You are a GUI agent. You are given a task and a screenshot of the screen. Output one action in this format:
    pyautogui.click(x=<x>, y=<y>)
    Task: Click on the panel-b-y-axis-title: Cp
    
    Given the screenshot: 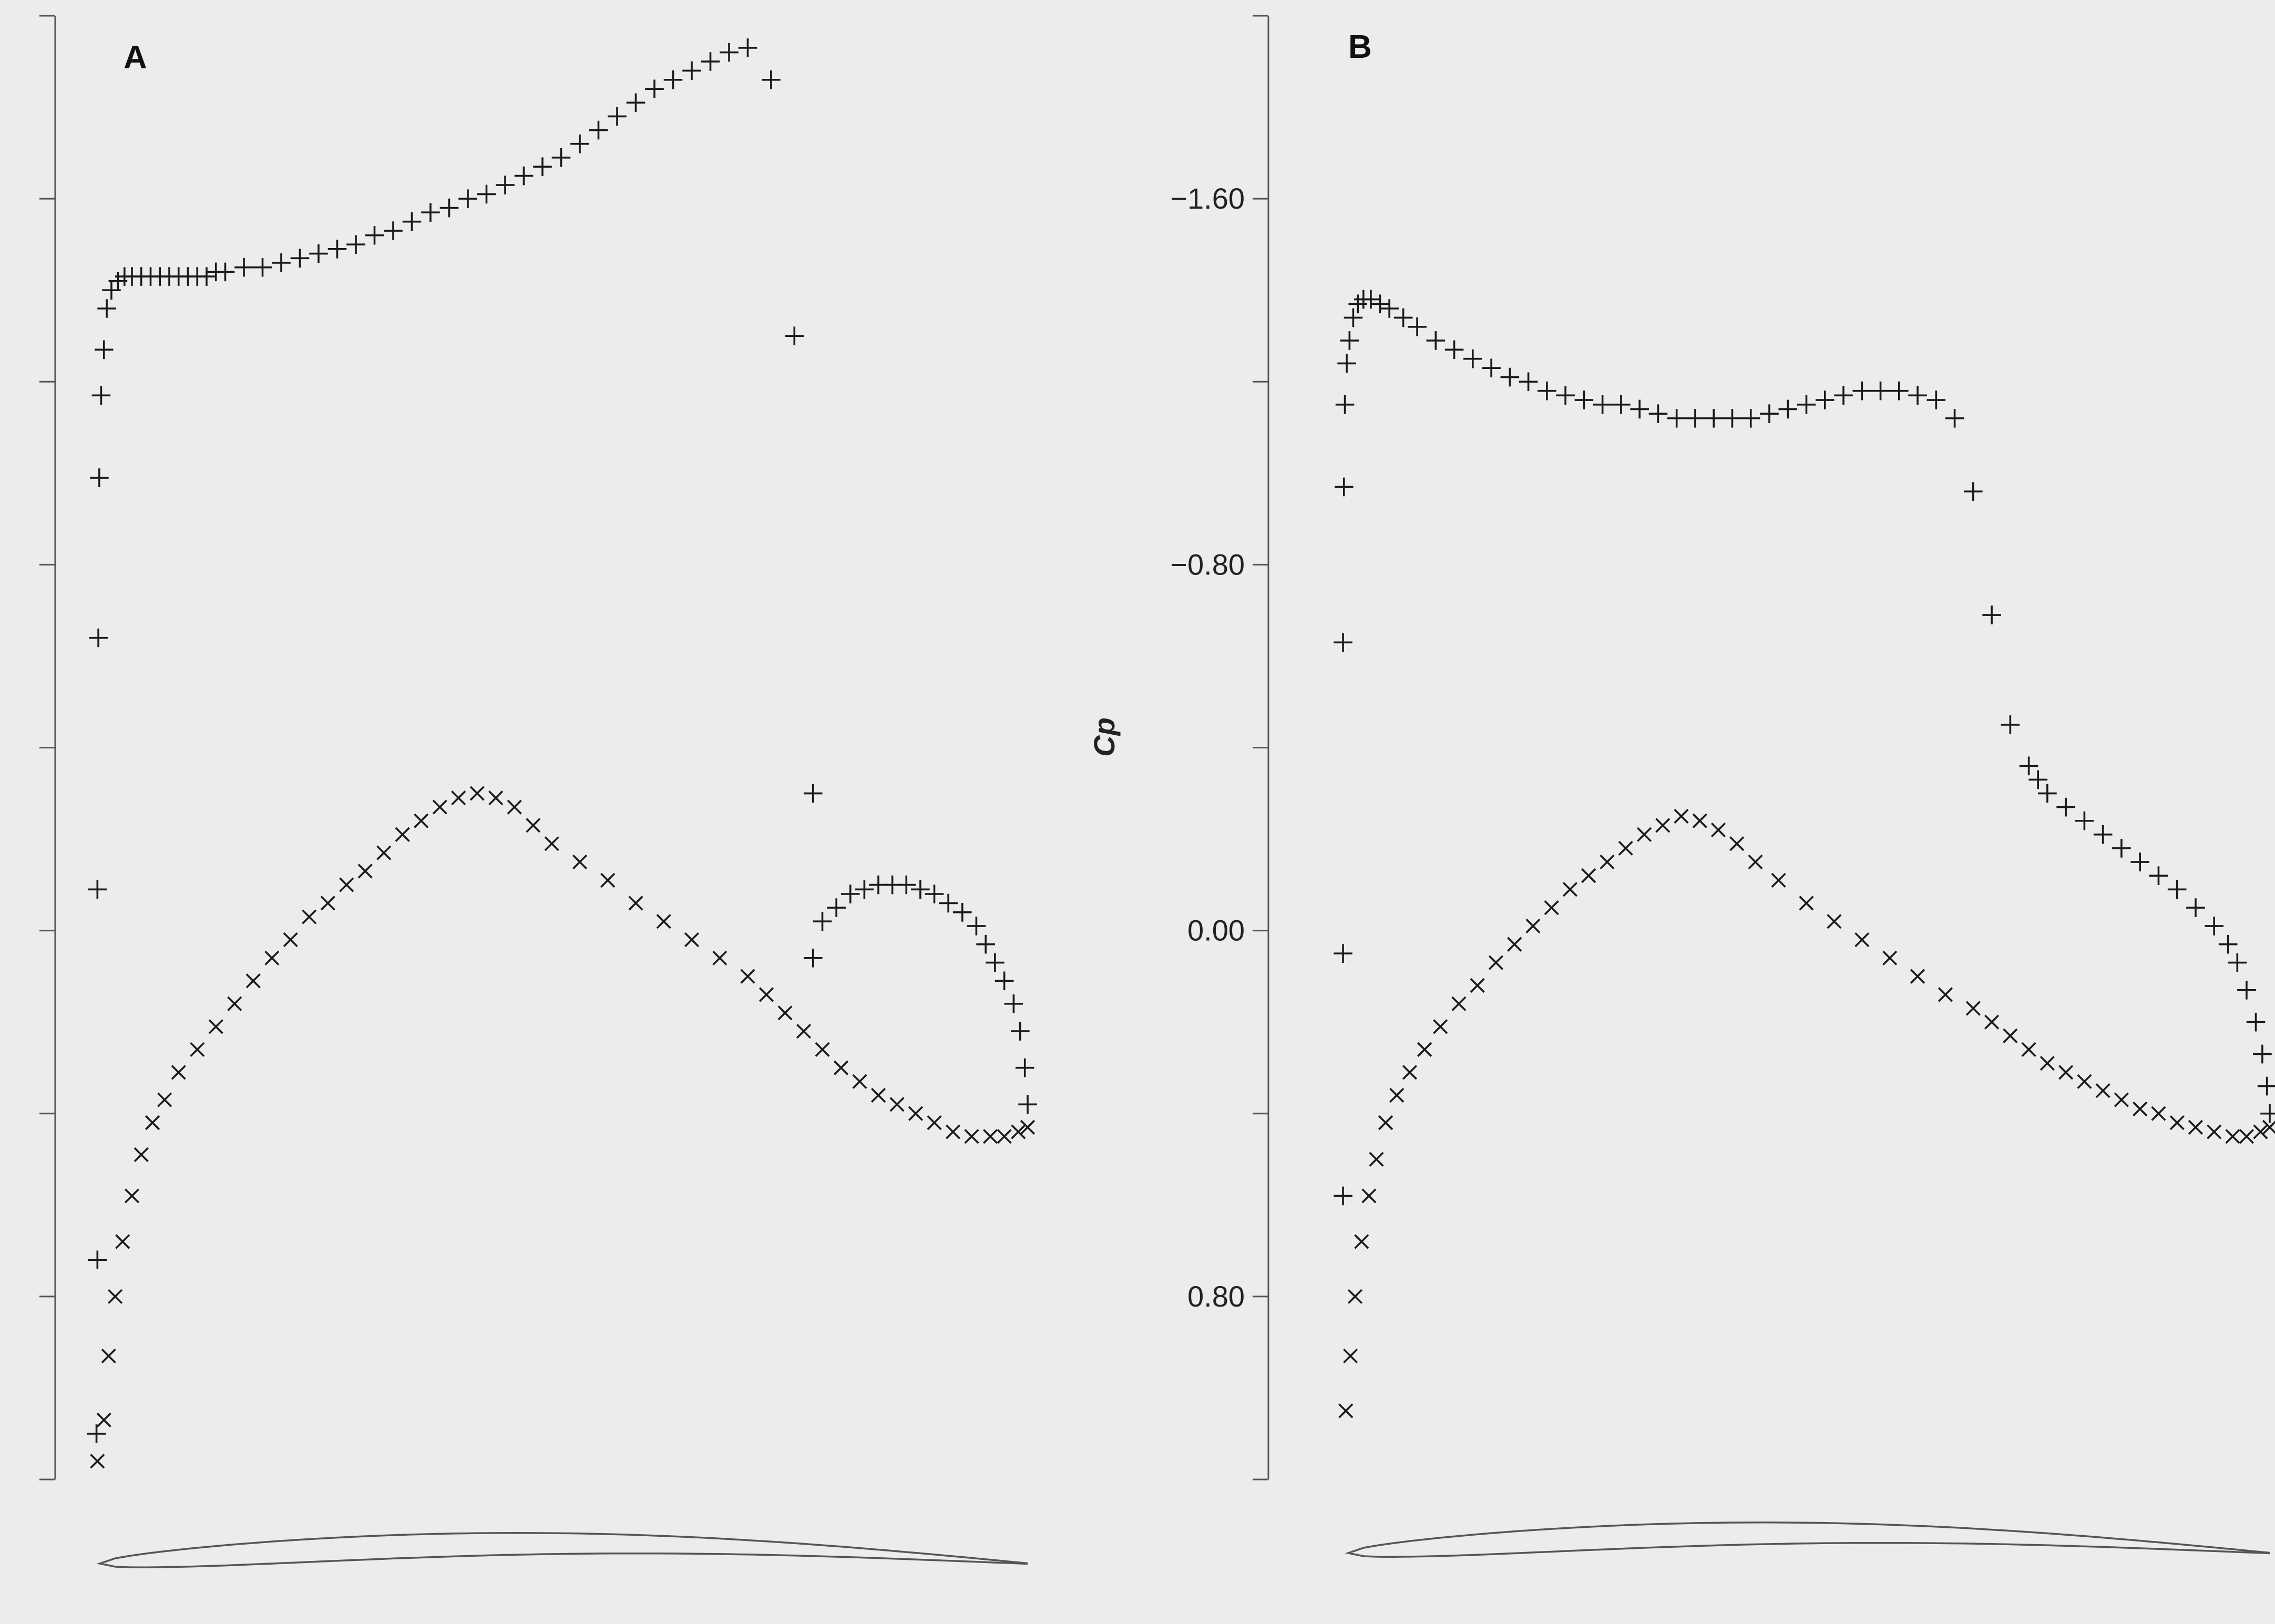 What is the action you would take?
    pyautogui.click(x=1104, y=737)
    